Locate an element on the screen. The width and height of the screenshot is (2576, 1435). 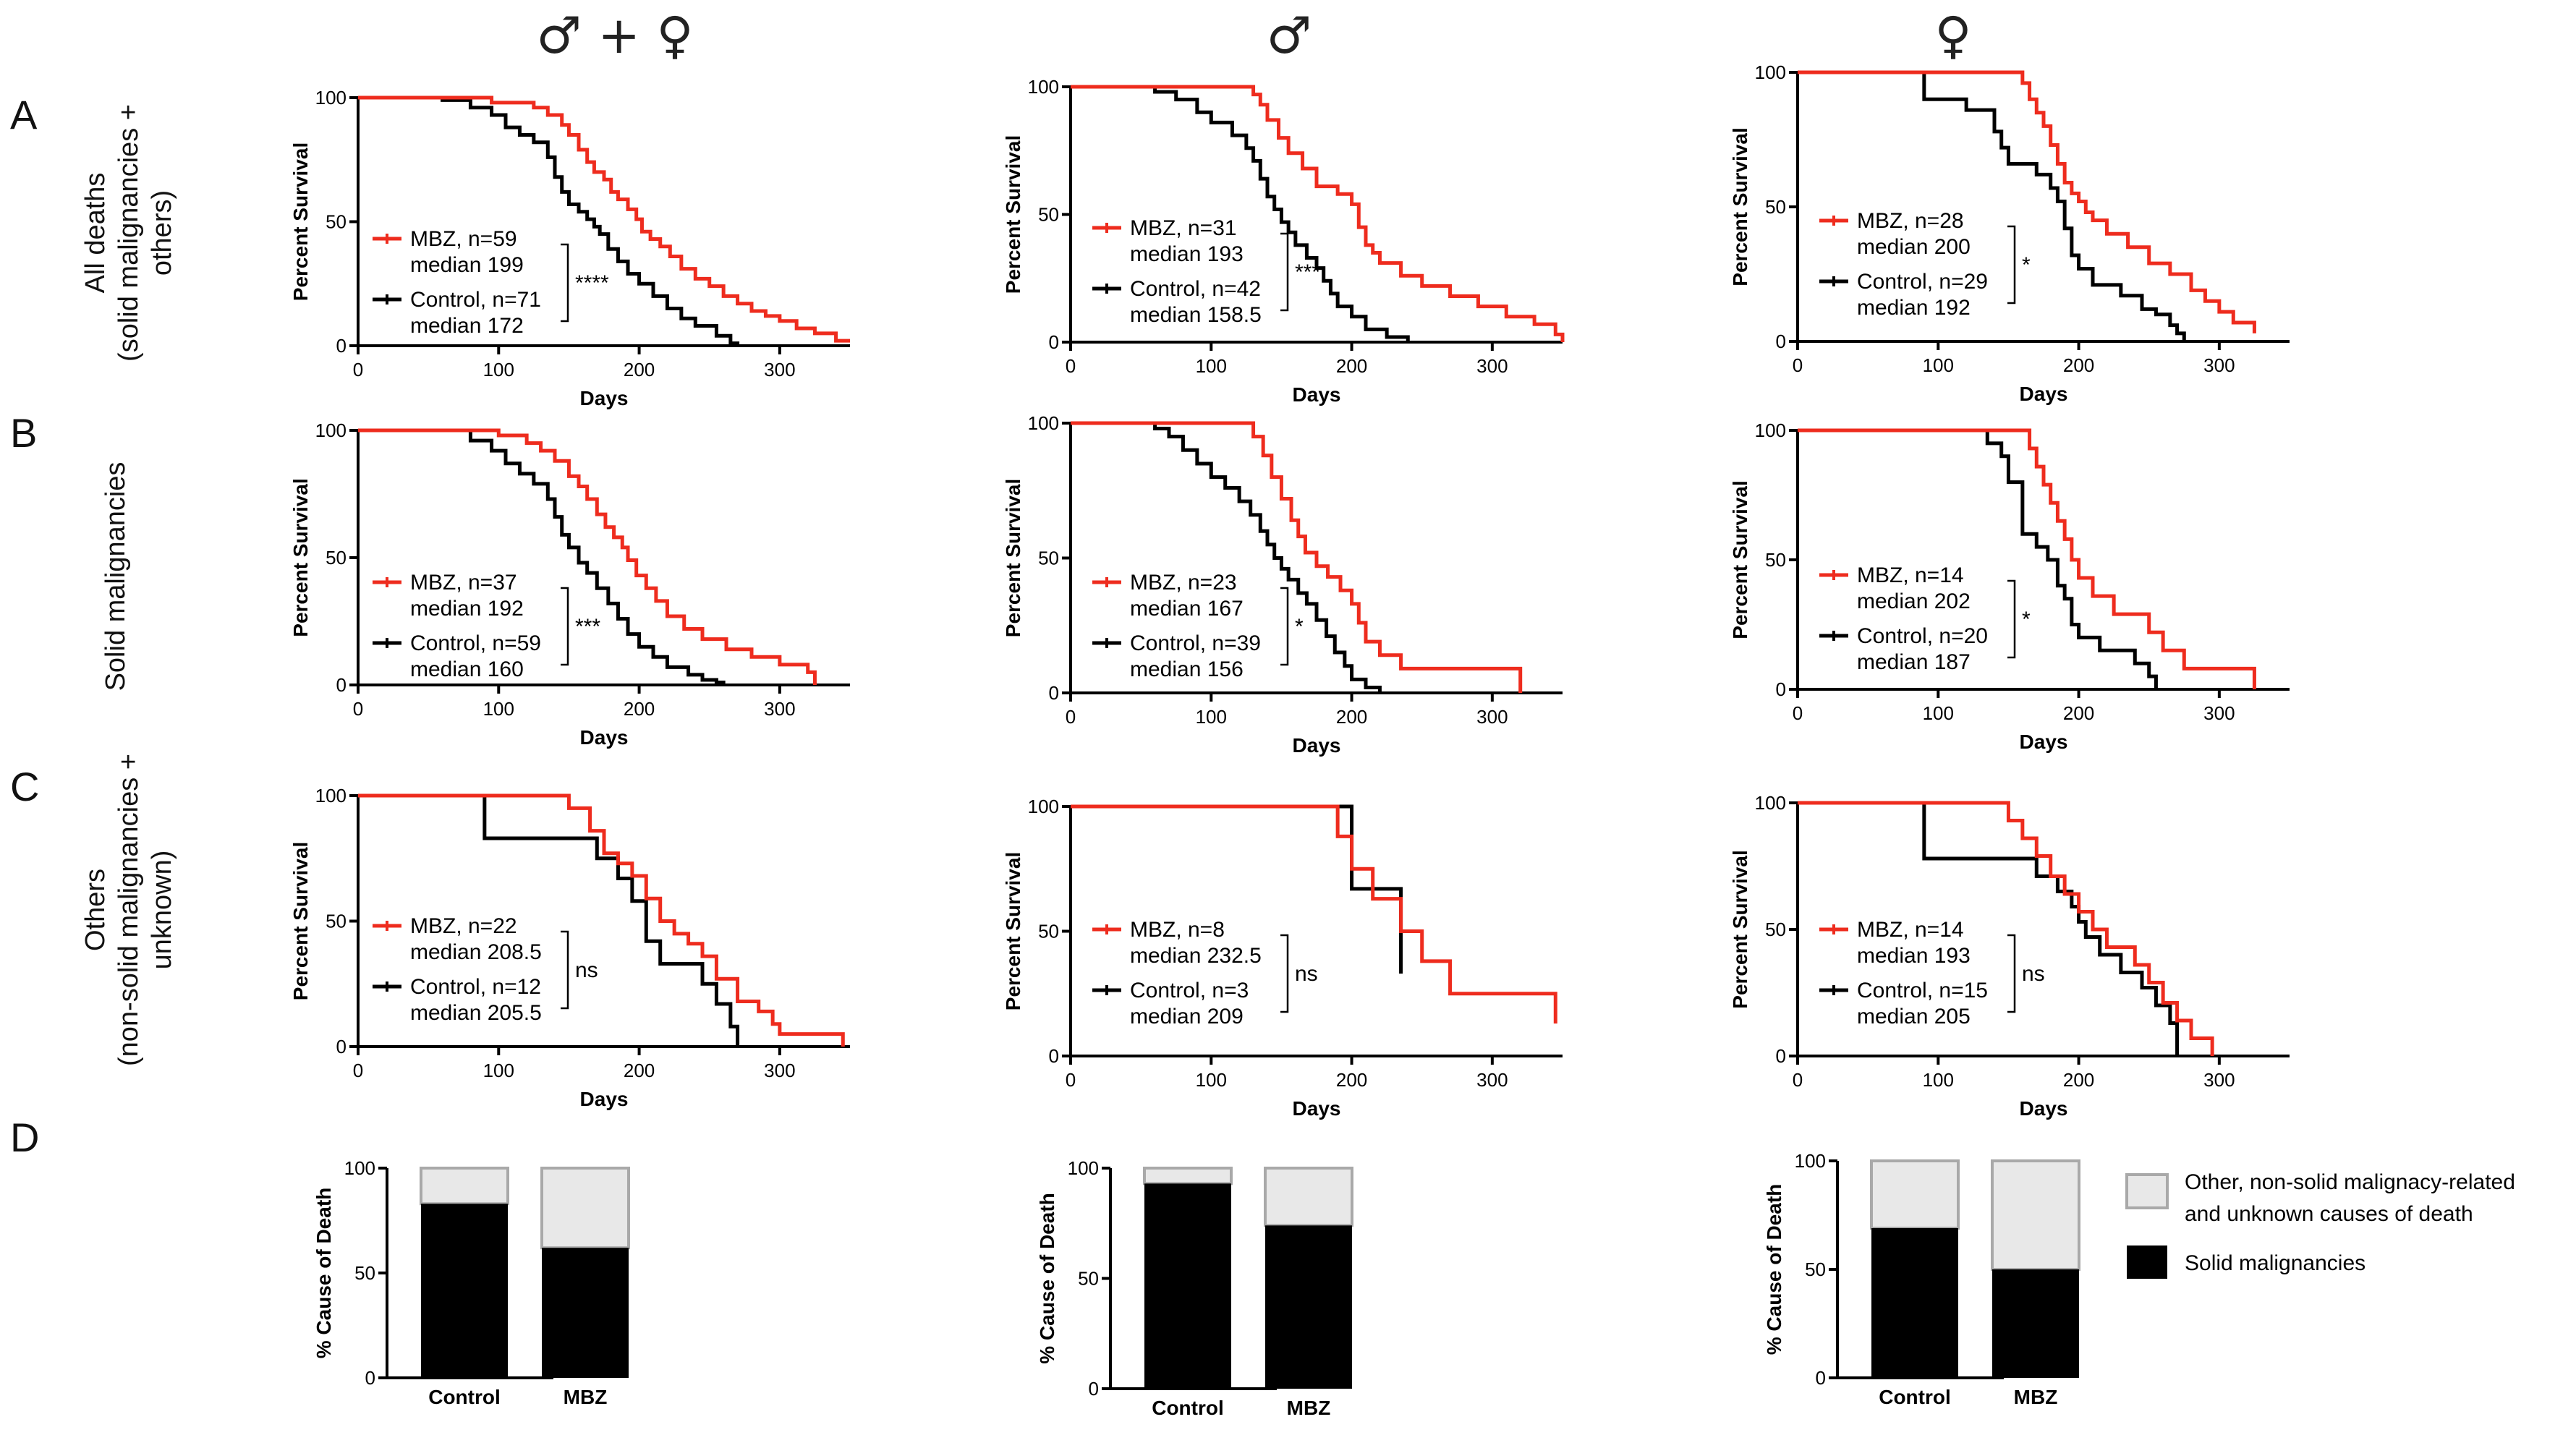
row-label-a-line-3: others) is located at coordinates (162, 233).